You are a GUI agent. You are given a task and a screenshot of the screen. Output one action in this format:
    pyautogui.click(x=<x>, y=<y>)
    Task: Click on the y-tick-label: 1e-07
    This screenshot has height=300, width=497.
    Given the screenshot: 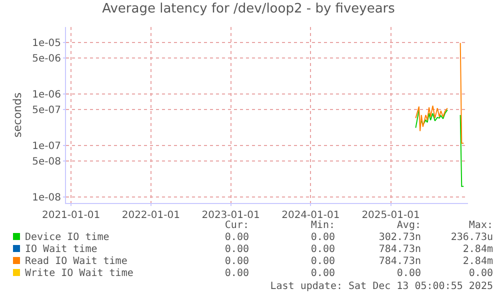 What is the action you would take?
    pyautogui.click(x=46, y=146)
    